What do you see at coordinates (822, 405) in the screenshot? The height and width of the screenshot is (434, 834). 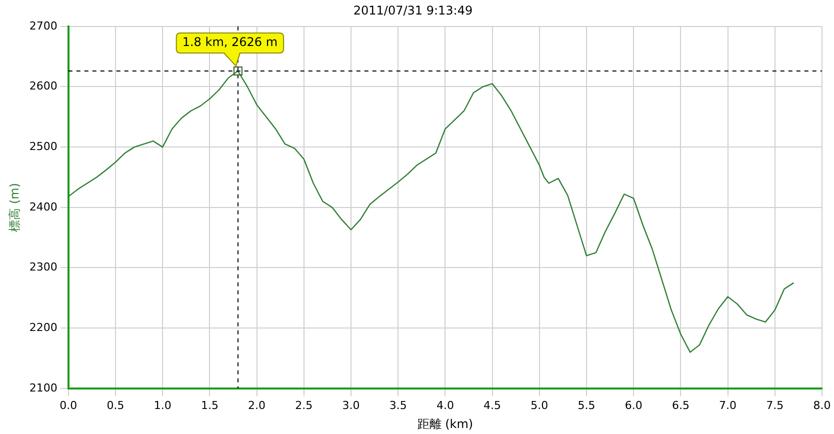 I see `x-tick-label: 8.0` at bounding box center [822, 405].